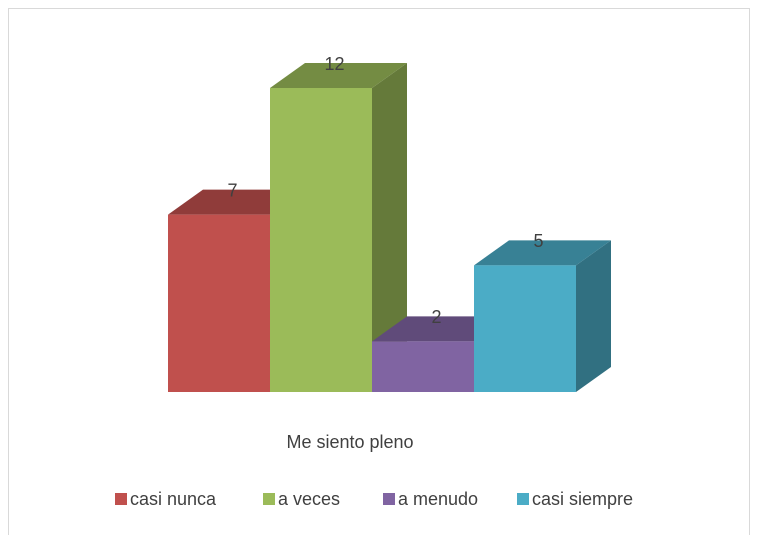 The height and width of the screenshot is (535, 759). Describe the element at coordinates (438, 499) in the screenshot. I see `legend-label: a menudo` at that location.